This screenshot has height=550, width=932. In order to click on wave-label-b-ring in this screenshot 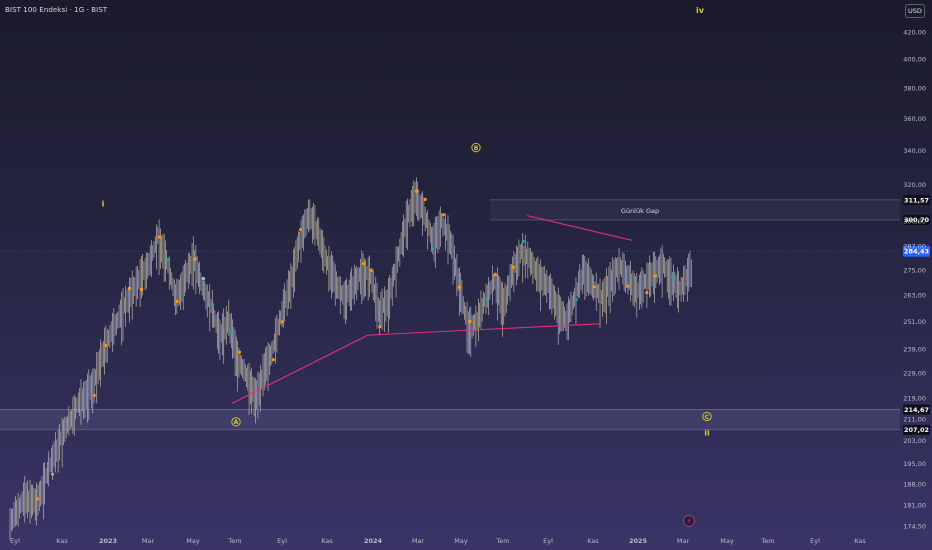, I will do `click(476, 147)`.